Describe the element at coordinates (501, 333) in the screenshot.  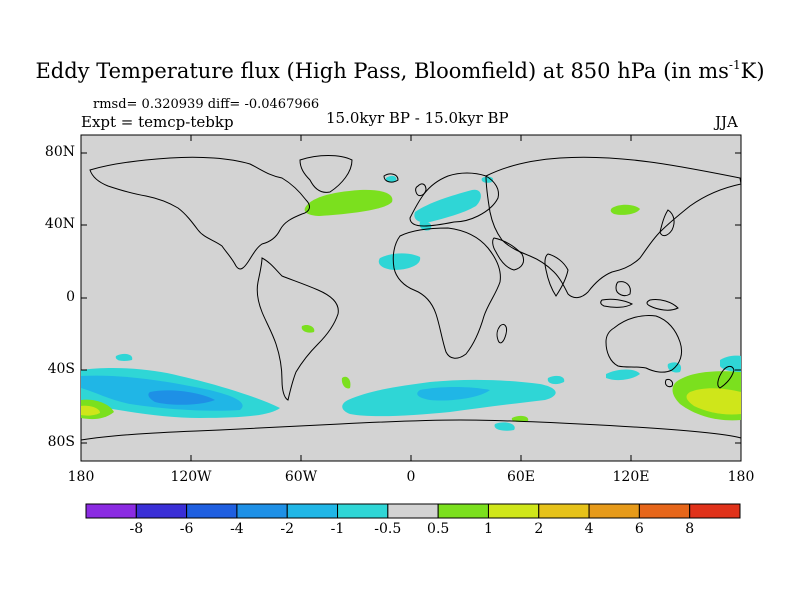
I see `coast-madagascar` at that location.